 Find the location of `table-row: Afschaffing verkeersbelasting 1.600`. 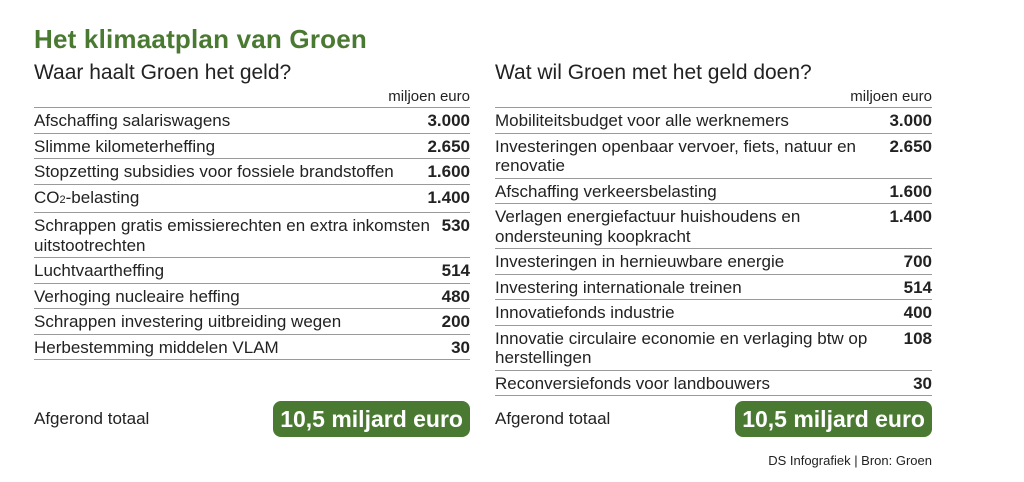

table-row: Afschaffing verkeersbelasting 1.600 is located at coordinates (713, 191).